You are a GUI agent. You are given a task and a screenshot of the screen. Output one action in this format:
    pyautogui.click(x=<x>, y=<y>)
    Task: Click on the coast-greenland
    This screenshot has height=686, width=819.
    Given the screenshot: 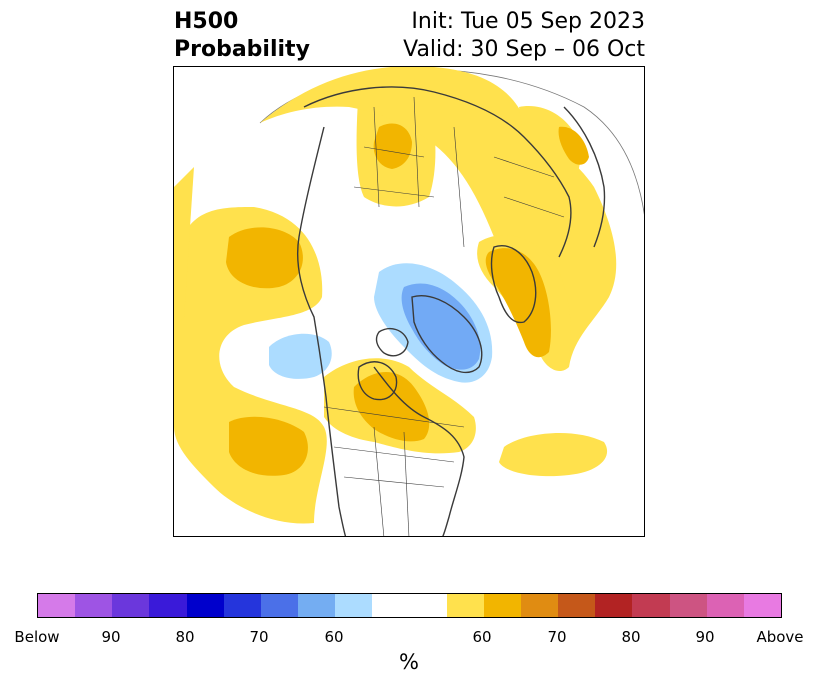 What is the action you would take?
    pyautogui.click(x=447, y=334)
    